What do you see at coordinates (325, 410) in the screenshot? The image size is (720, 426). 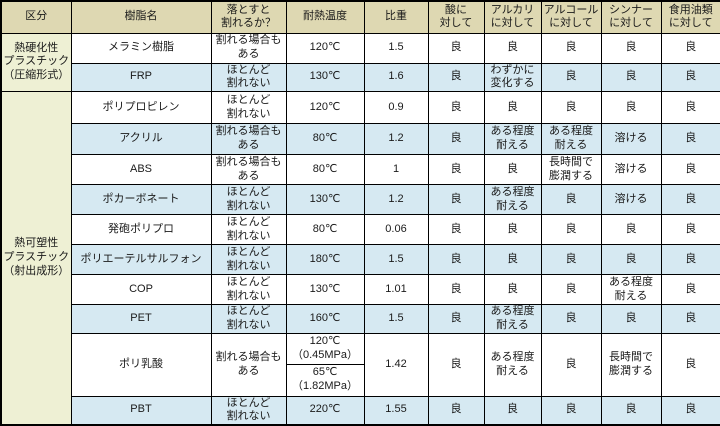 I see `cell-heat-temp: 220℃` at bounding box center [325, 410].